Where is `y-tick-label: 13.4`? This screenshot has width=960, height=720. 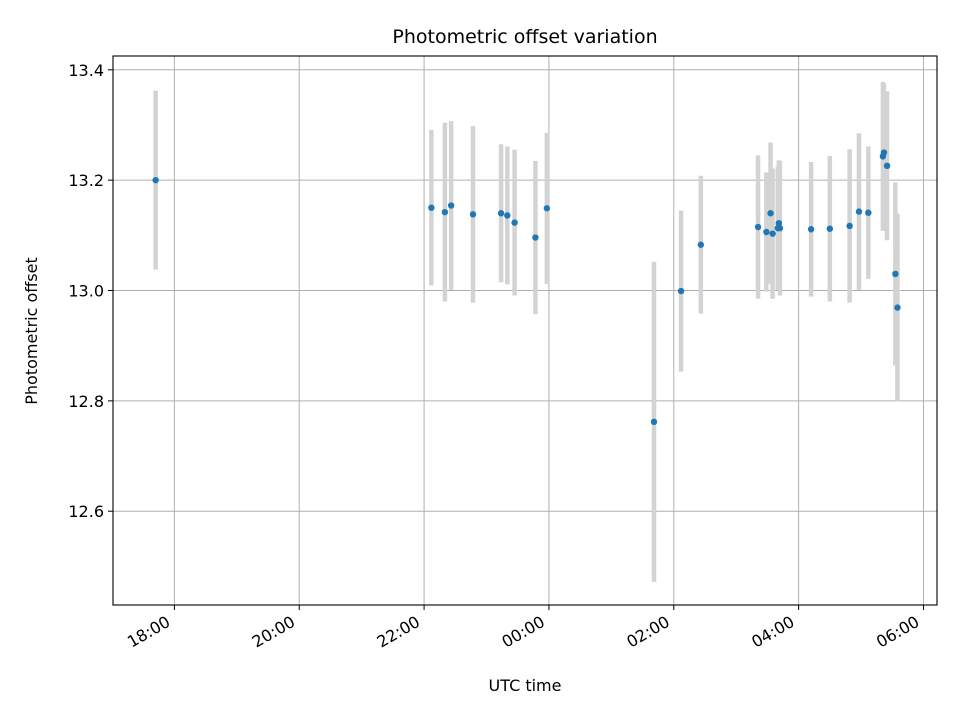 y-tick-label: 13.4 is located at coordinates (86, 70).